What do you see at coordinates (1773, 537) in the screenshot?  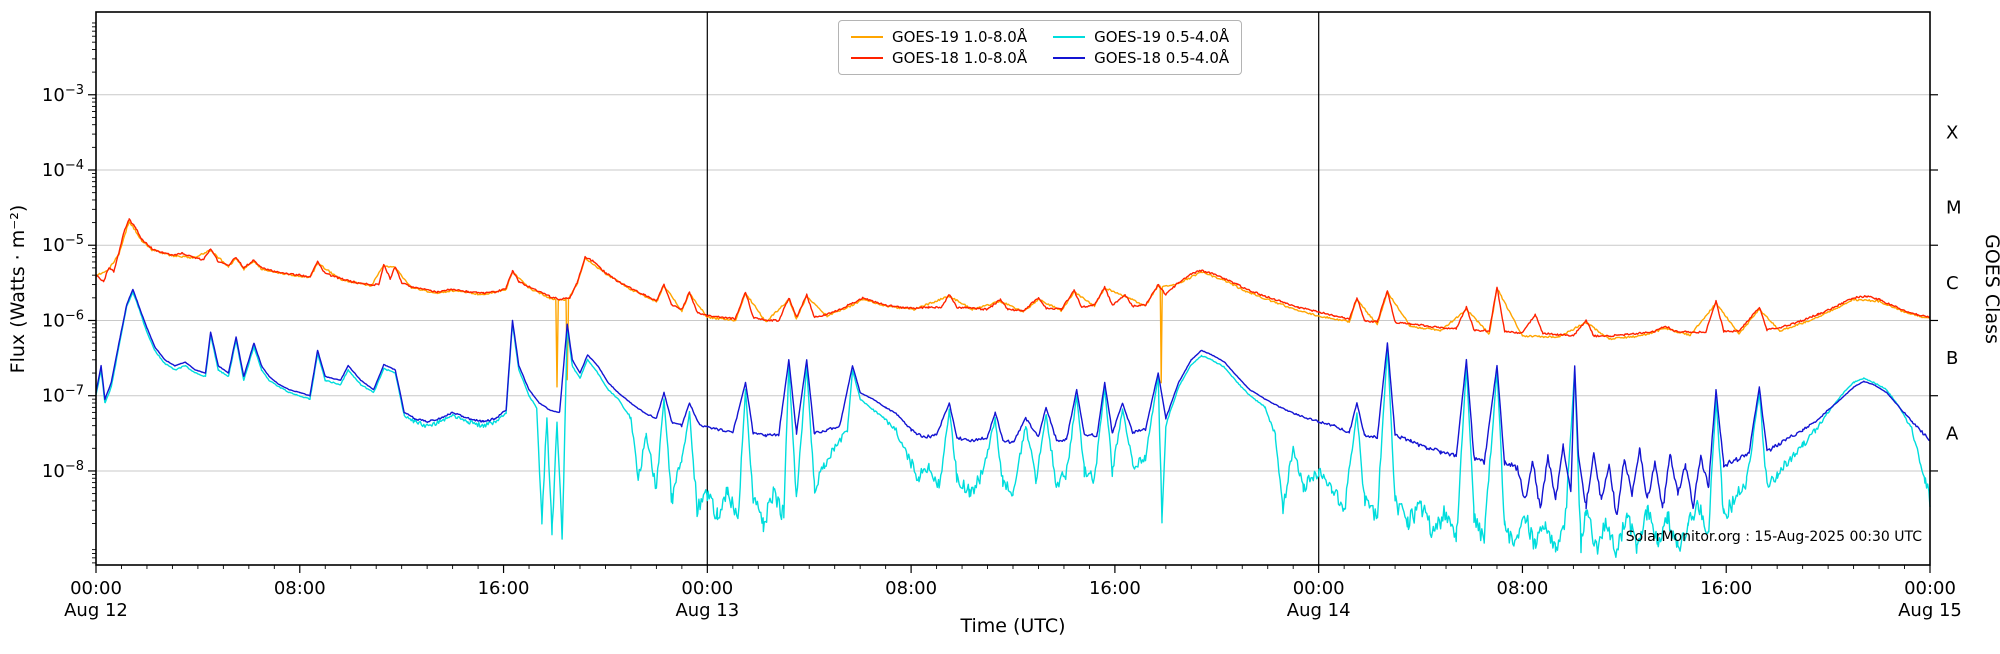 I see `watermark: SolarMonitor.org : 15-Aug-2025 00:30 UTC` at bounding box center [1773, 537].